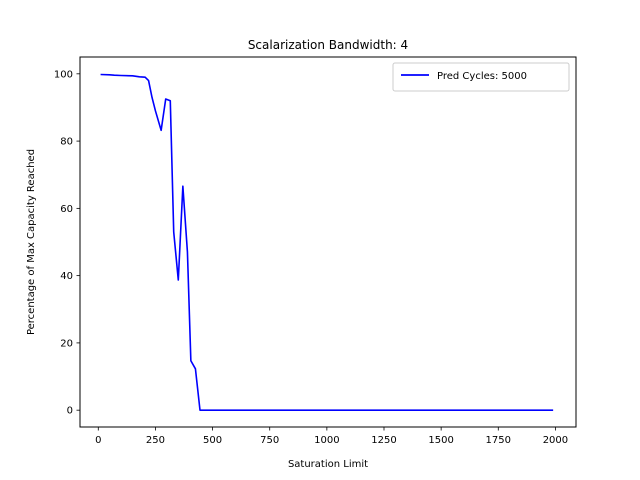  What do you see at coordinates (66, 209) in the screenshot?
I see `y-tick-label: 60` at bounding box center [66, 209].